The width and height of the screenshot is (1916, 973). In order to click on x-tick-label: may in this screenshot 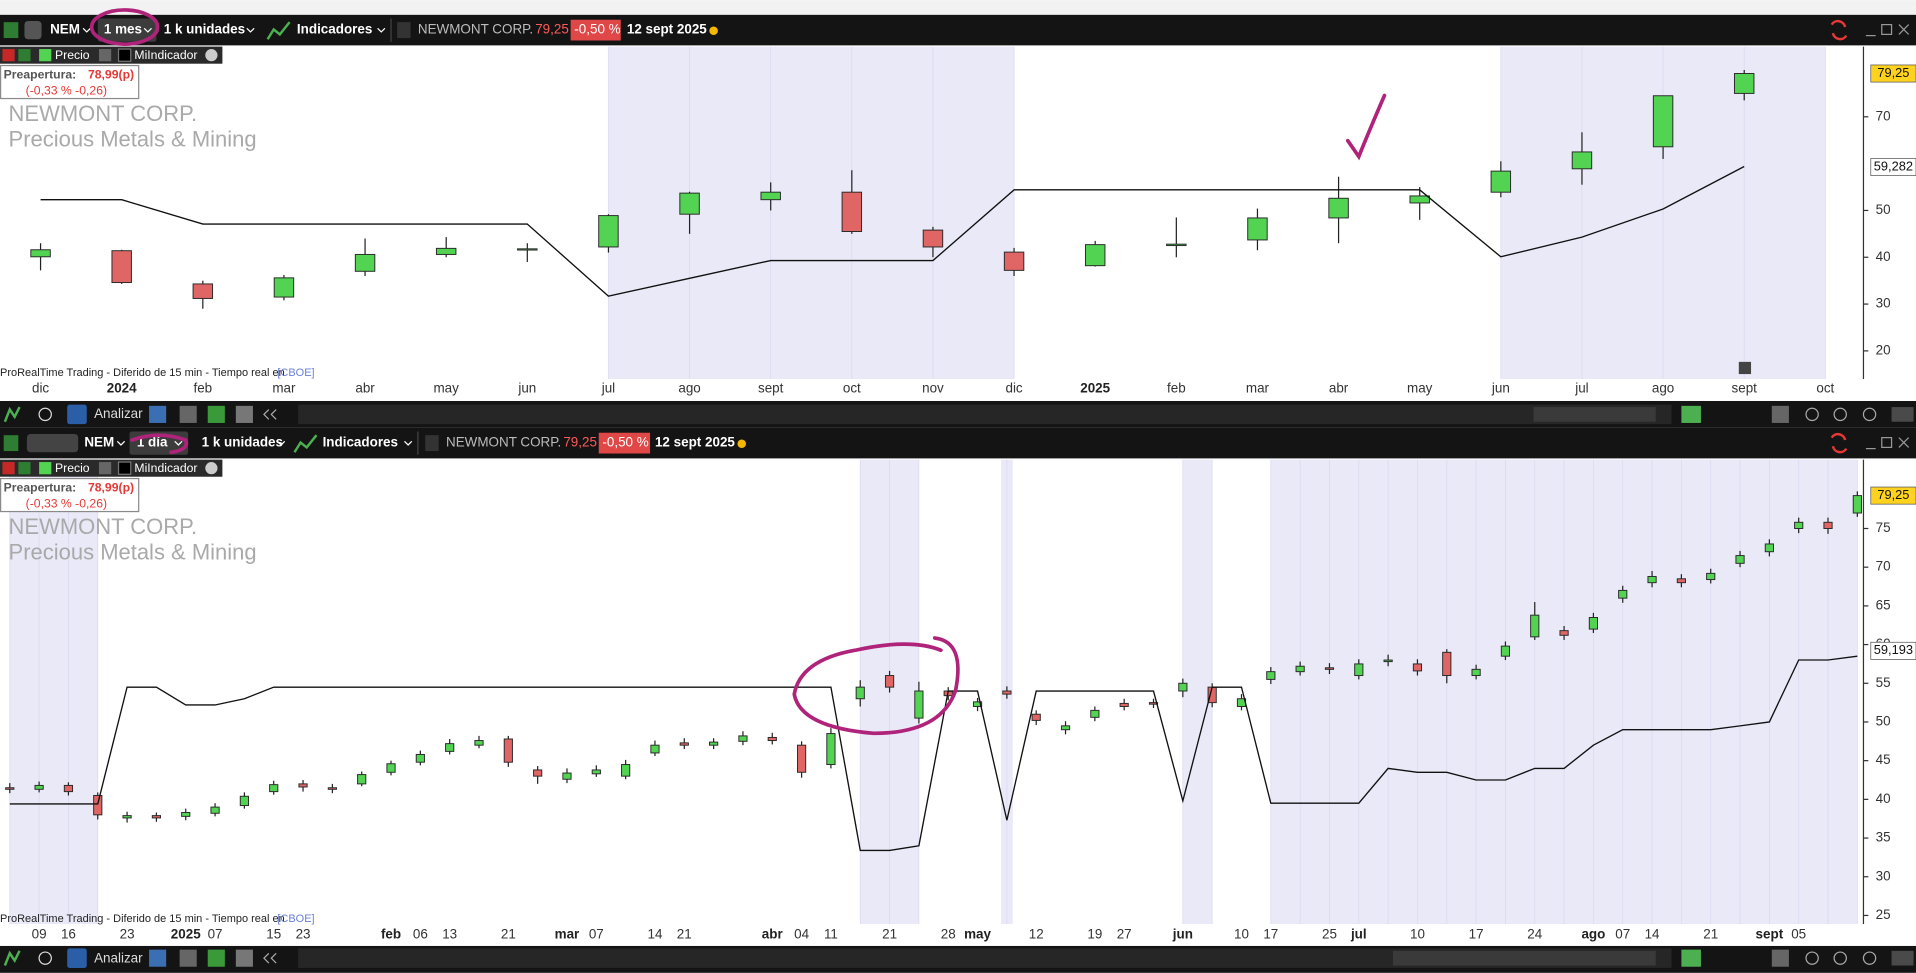, I will do `click(1420, 387)`.